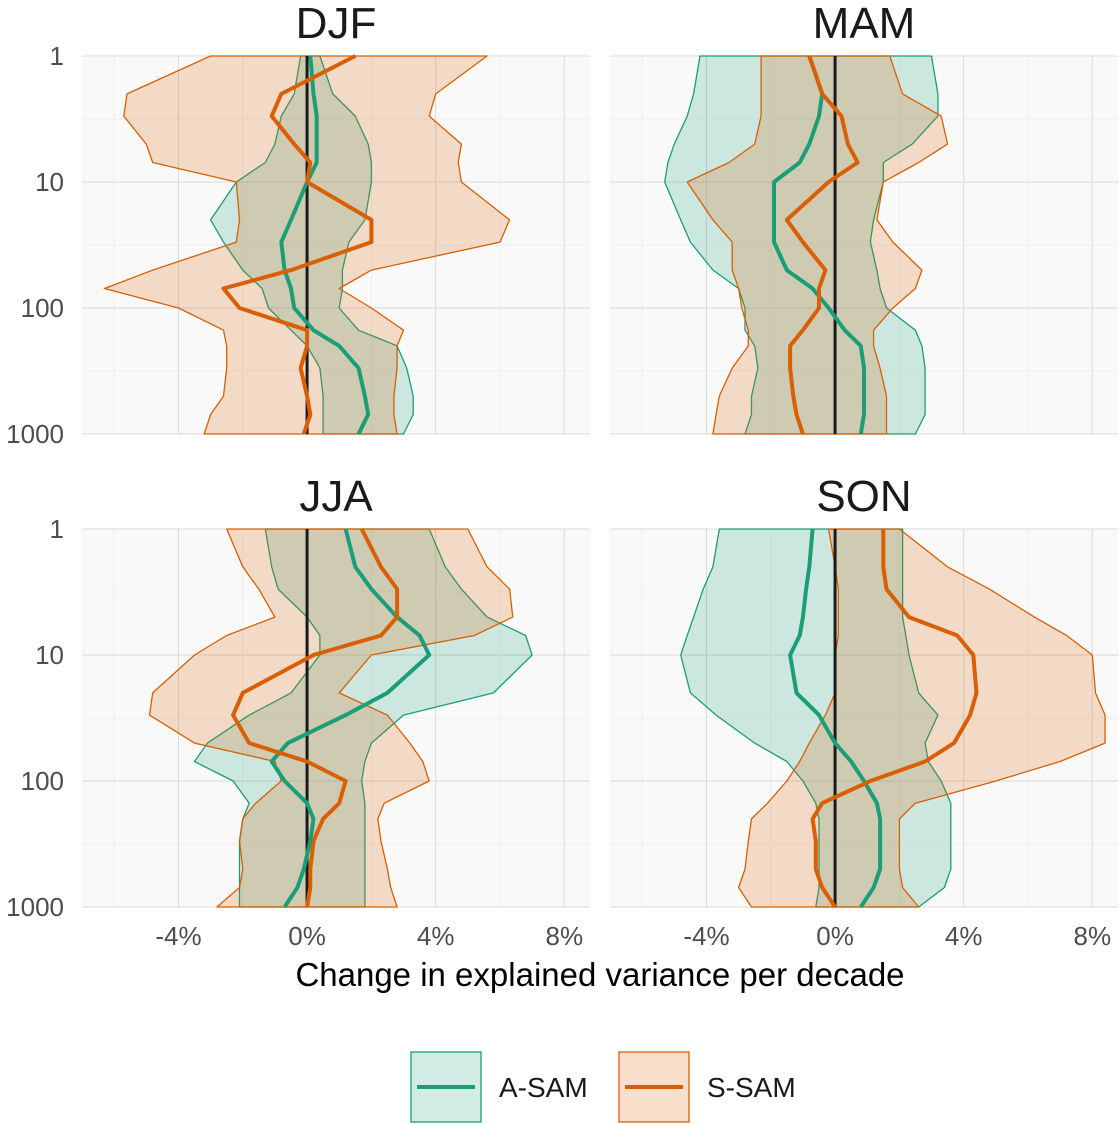 This screenshot has width=1119, height=1124. I want to click on legend-label: A-SAM, so click(543, 1087).